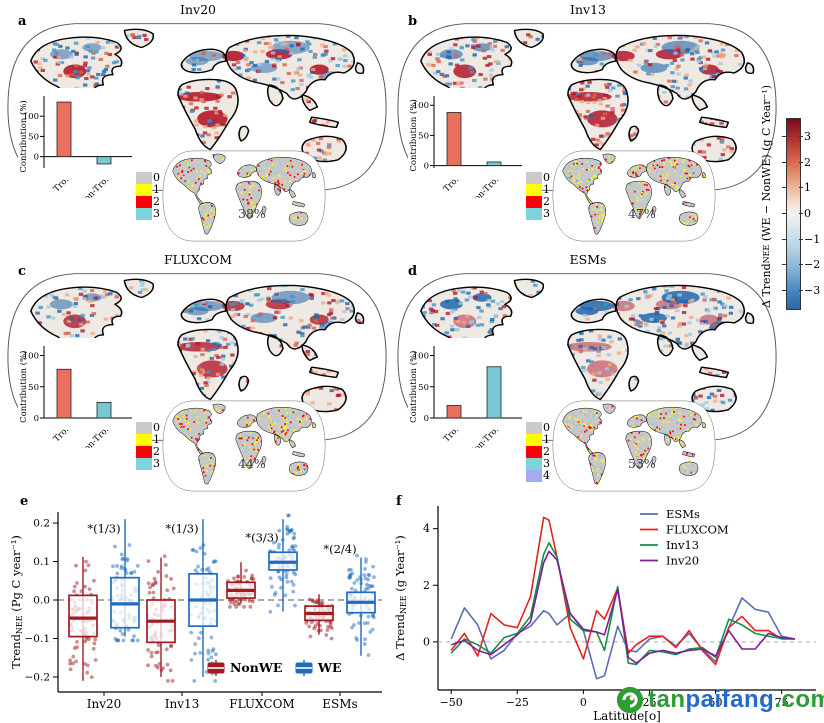 The width and height of the screenshot is (824, 723). I want to click on contribution-inset-c: 0 50 100 Tro. Non-Tro. Contribution (%), so click(78, 398).